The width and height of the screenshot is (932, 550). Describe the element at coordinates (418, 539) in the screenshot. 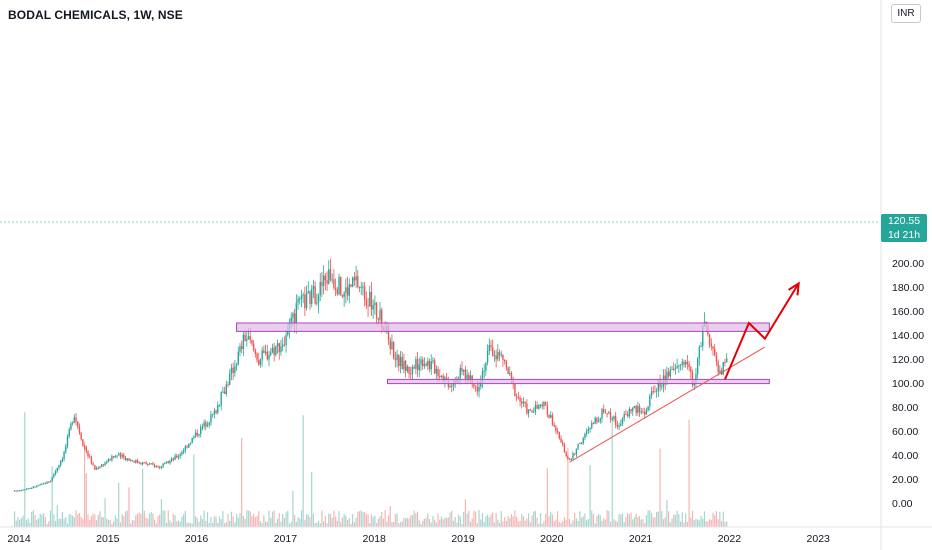

I see `time-axis: 2014 2015 2016 2017 2018 2019 2020 2021 2022 2023` at that location.